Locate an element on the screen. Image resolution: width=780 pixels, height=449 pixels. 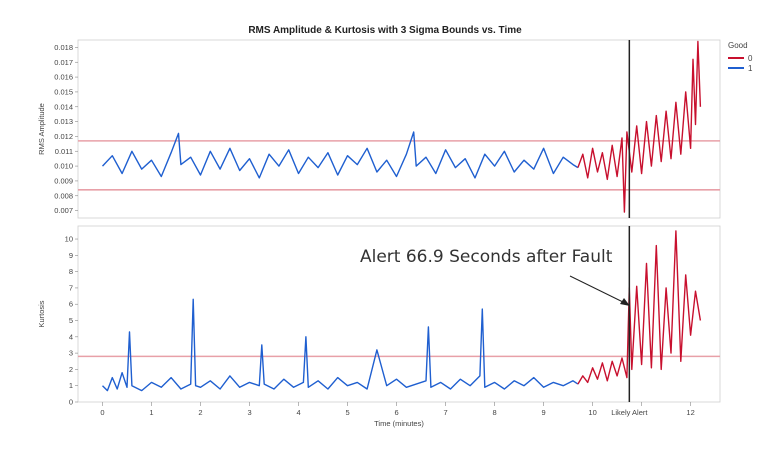
rms-ytick-label: 0.010 is located at coordinates (63, 166).